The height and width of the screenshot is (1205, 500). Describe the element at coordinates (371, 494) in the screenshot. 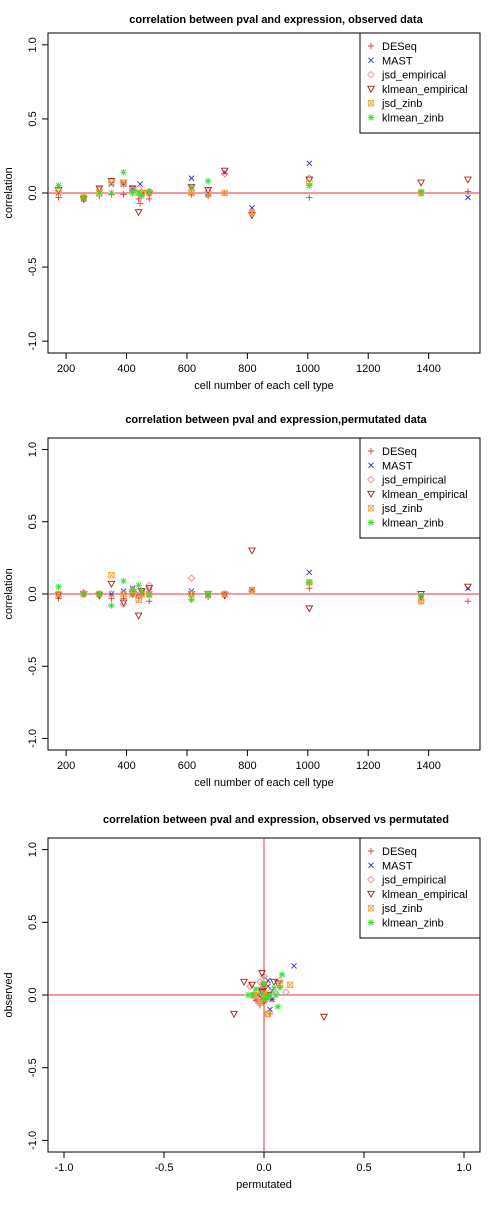

I see `legend-marker-klmean-empirical` at that location.